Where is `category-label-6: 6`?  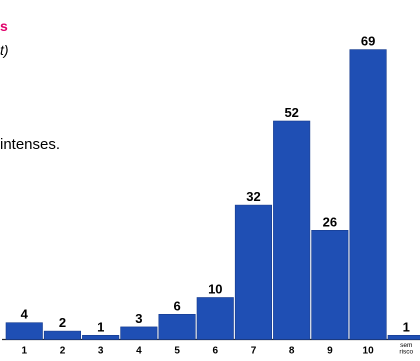 category-label-6: 6 is located at coordinates (216, 351).